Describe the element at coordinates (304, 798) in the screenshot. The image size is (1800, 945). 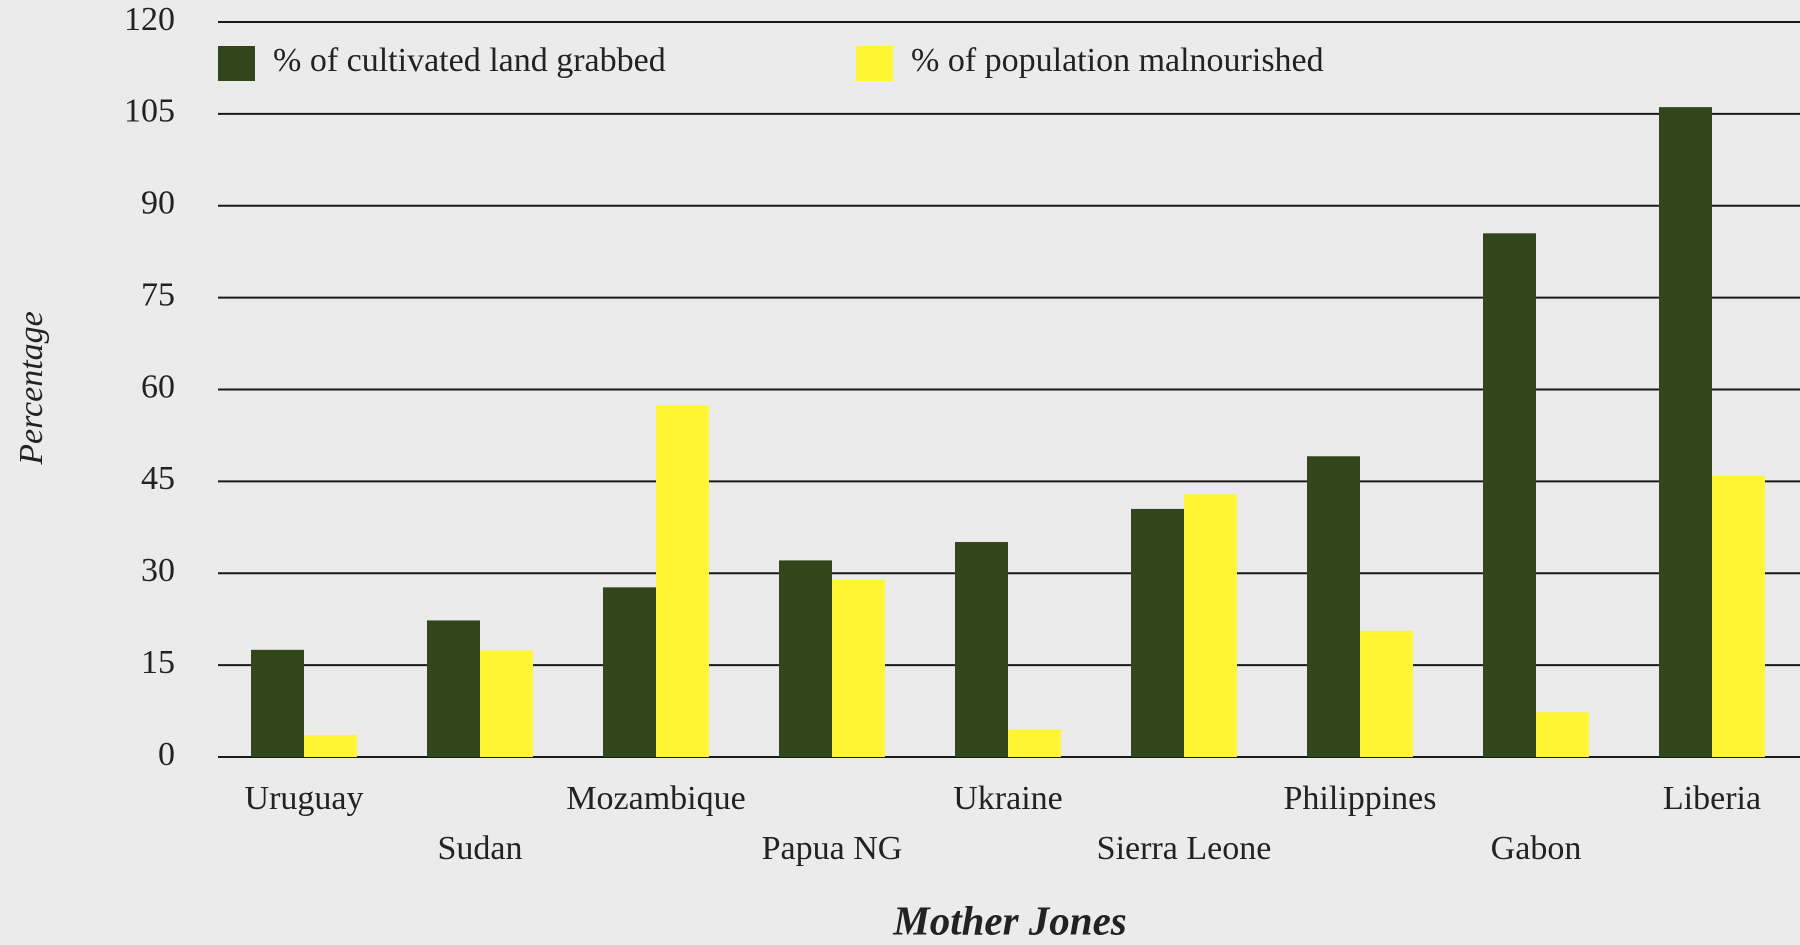
I see `x-tick-label: Uruguay` at that location.